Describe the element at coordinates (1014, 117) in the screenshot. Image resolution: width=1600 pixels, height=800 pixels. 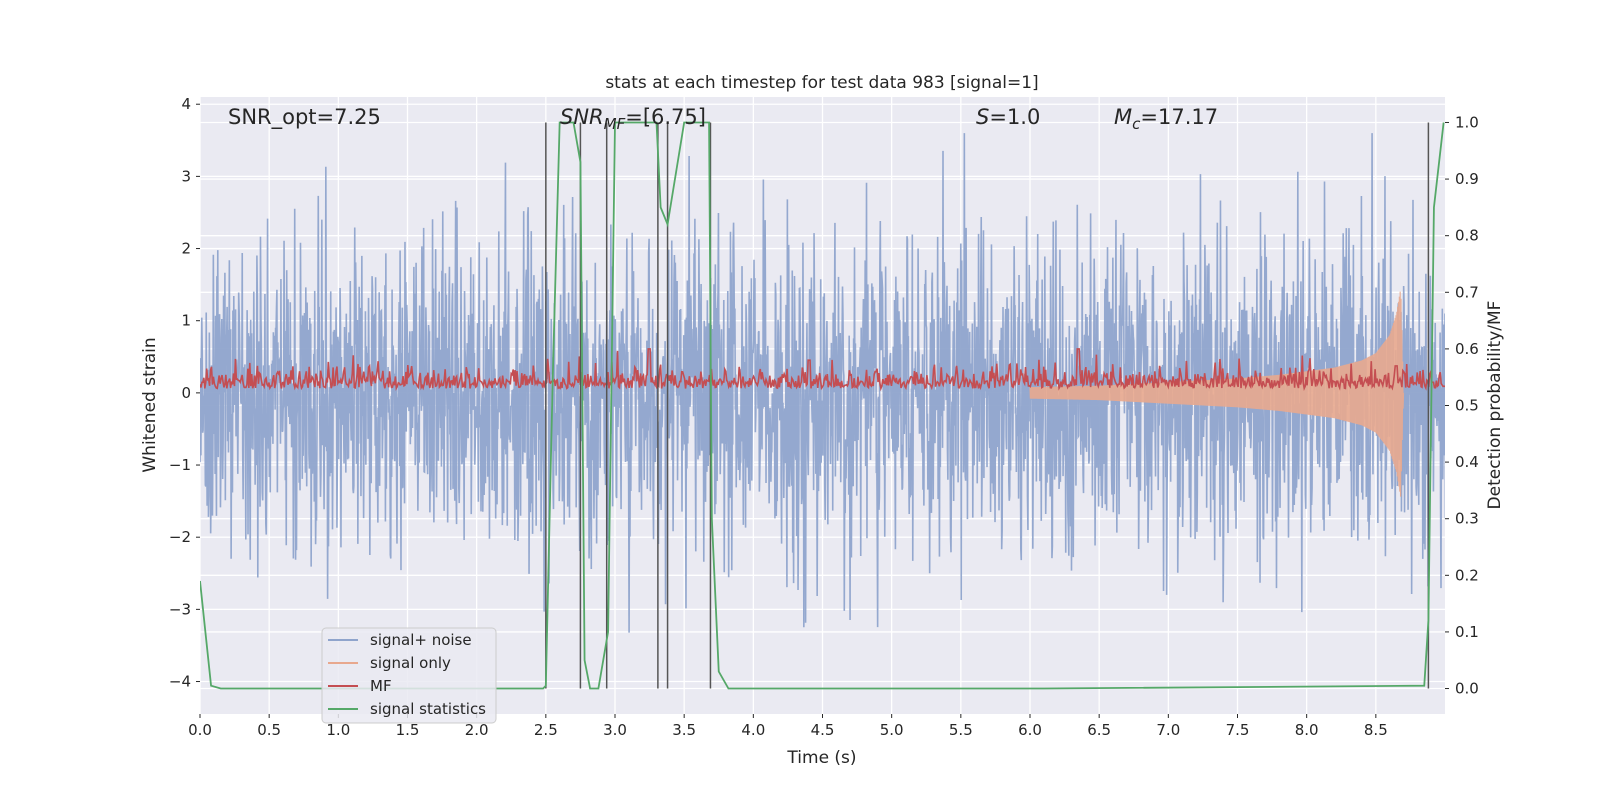
I see `s-value: =1.0` at that location.